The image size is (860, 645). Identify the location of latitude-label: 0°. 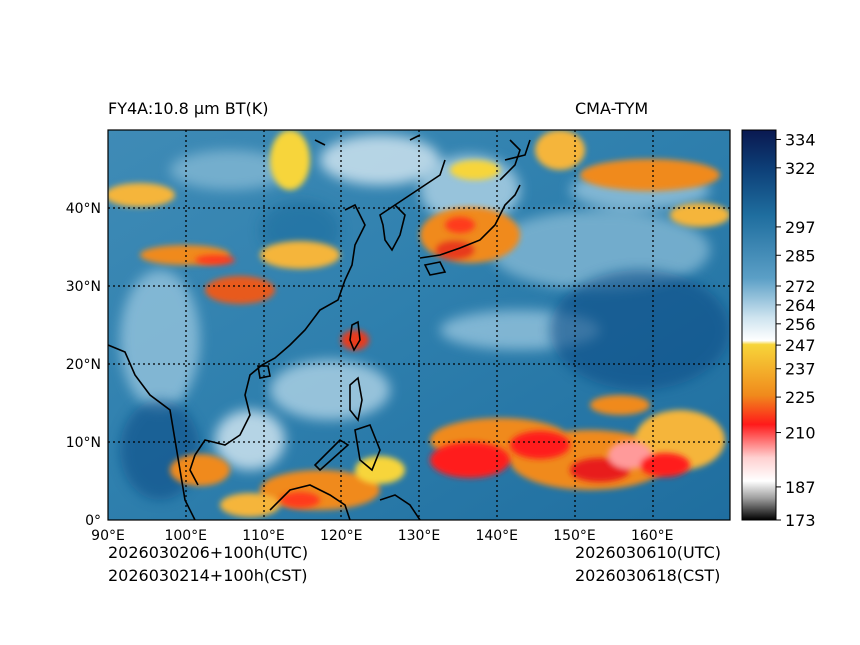
(93, 521).